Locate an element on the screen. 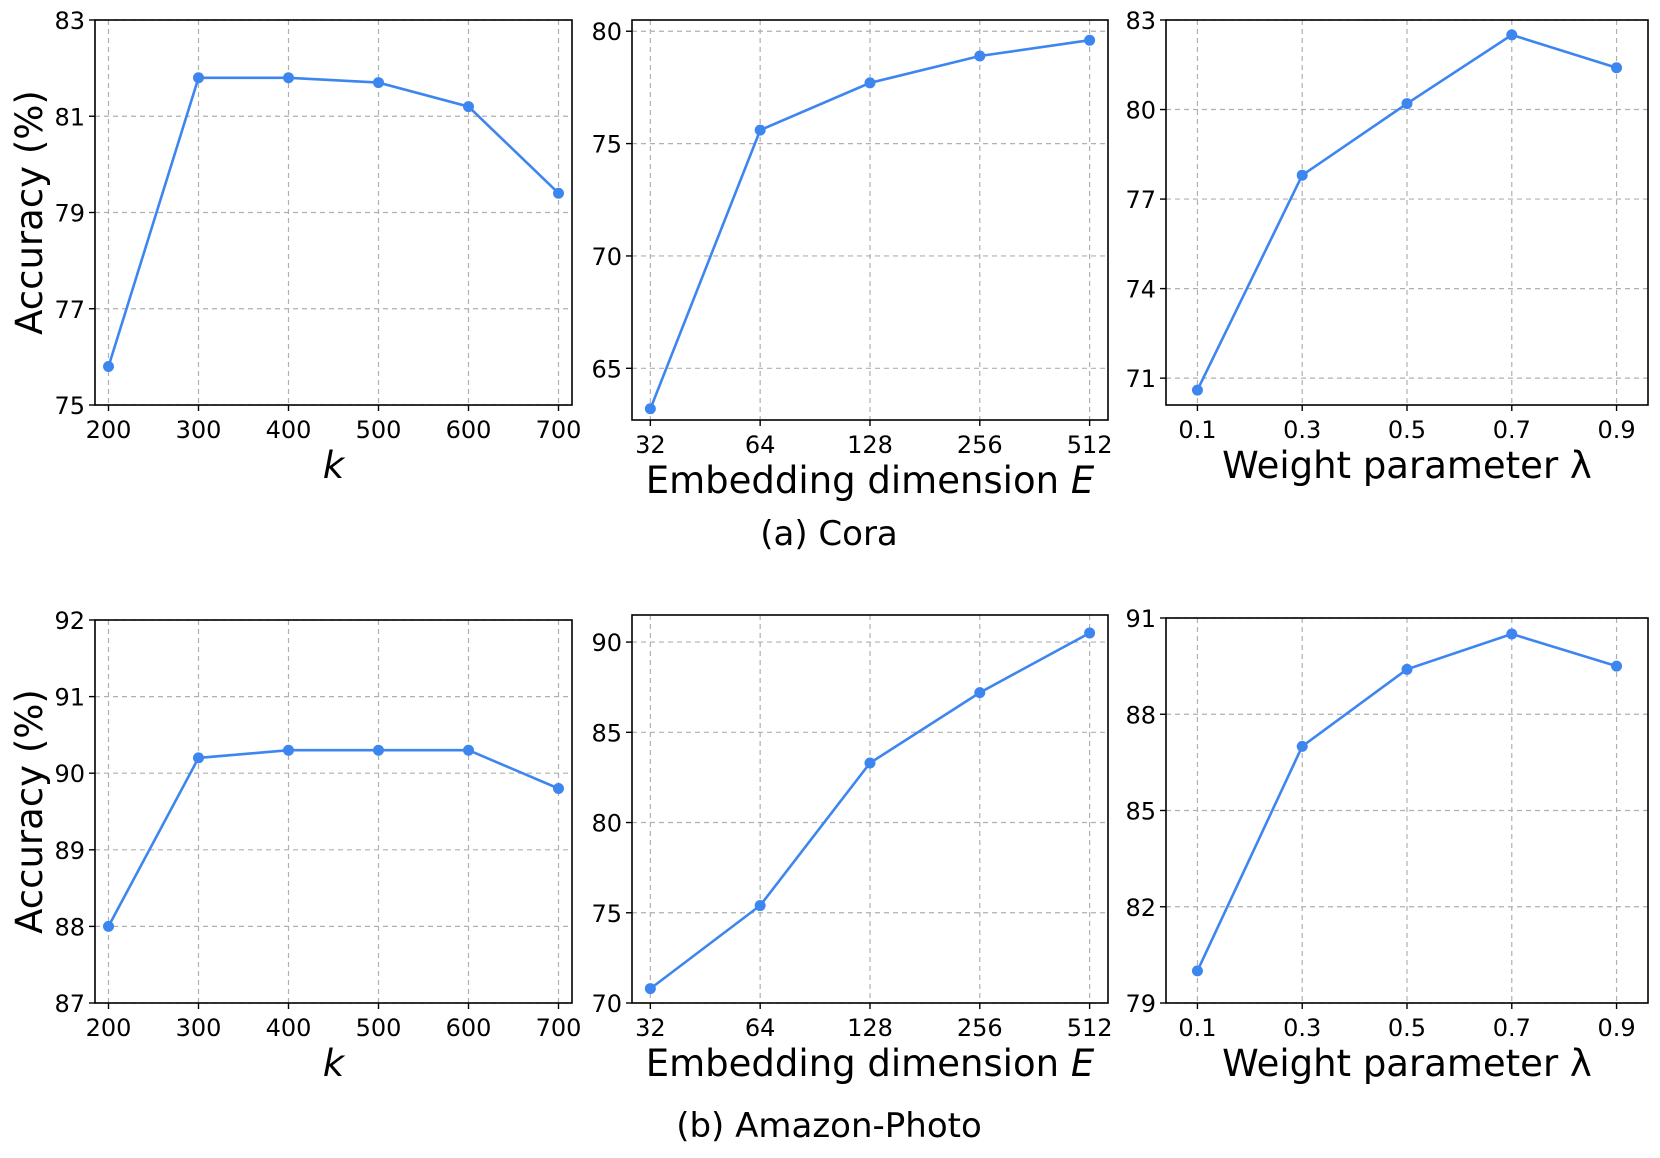 This screenshot has height=1158, width=1660. y-tick-label: 89 is located at coordinates (69, 851).